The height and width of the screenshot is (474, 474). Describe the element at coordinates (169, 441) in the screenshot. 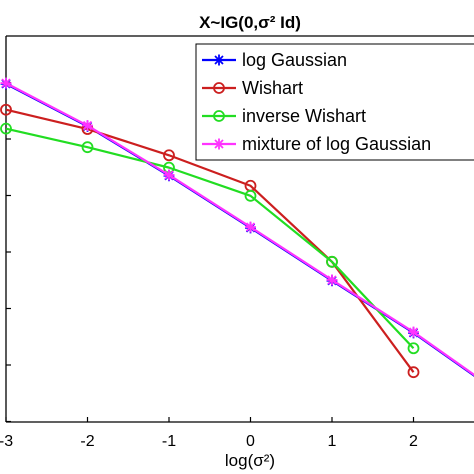

I see `x-tick-label: -1` at that location.